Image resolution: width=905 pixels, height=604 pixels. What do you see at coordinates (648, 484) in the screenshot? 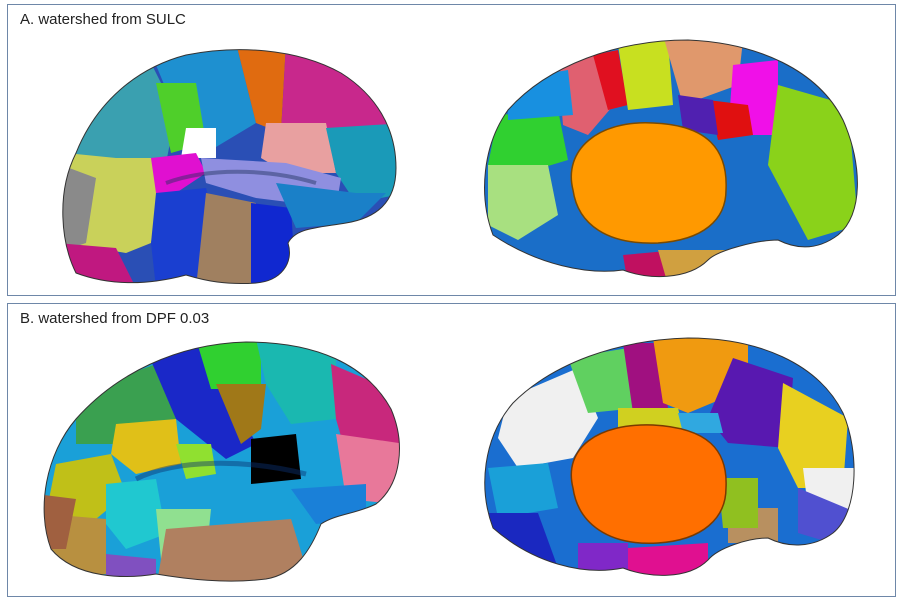
I see `corpus-callosum-b` at bounding box center [648, 484].